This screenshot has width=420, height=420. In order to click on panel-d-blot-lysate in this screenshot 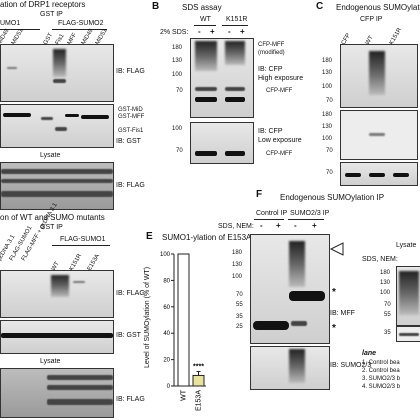, I will do `click(57, 393)`.